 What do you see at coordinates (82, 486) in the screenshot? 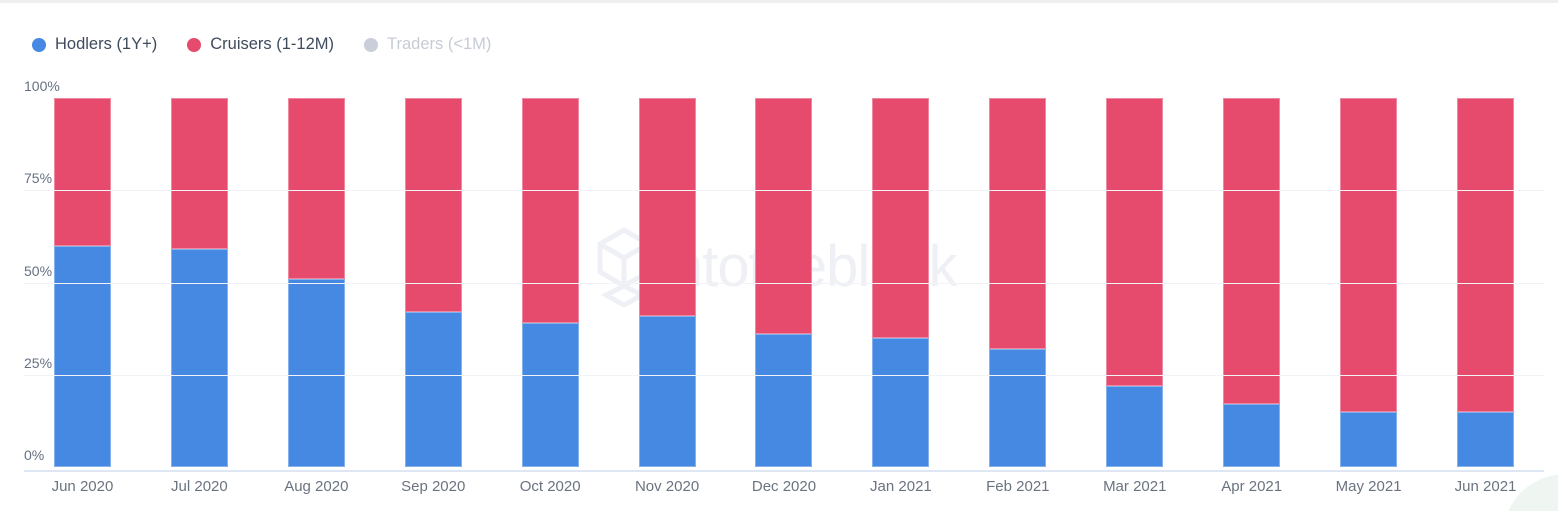
I see `x-tick-label-jun-2020: Jun 2020` at bounding box center [82, 486].